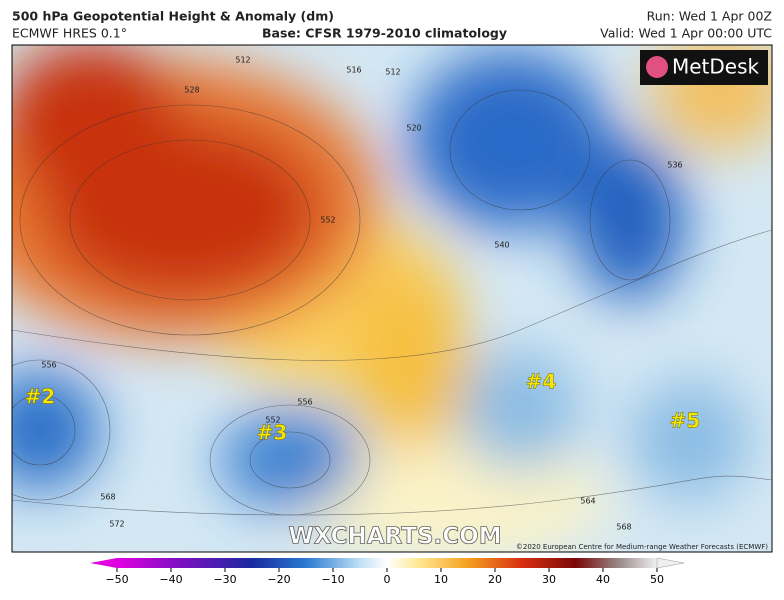  What do you see at coordinates (495, 579) in the screenshot?
I see `colorbar-tick-label: 20` at bounding box center [495, 579].